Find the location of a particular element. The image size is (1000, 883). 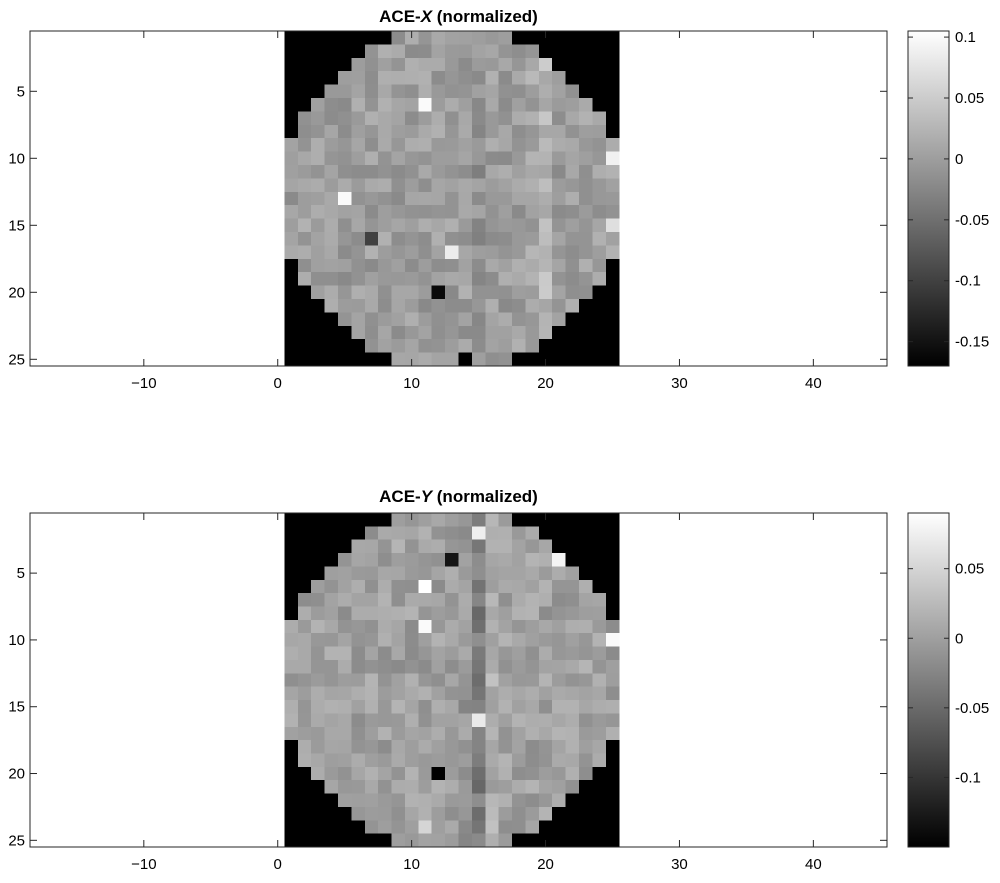

colorbar-tick-label: 0.05 is located at coordinates (969, 98).